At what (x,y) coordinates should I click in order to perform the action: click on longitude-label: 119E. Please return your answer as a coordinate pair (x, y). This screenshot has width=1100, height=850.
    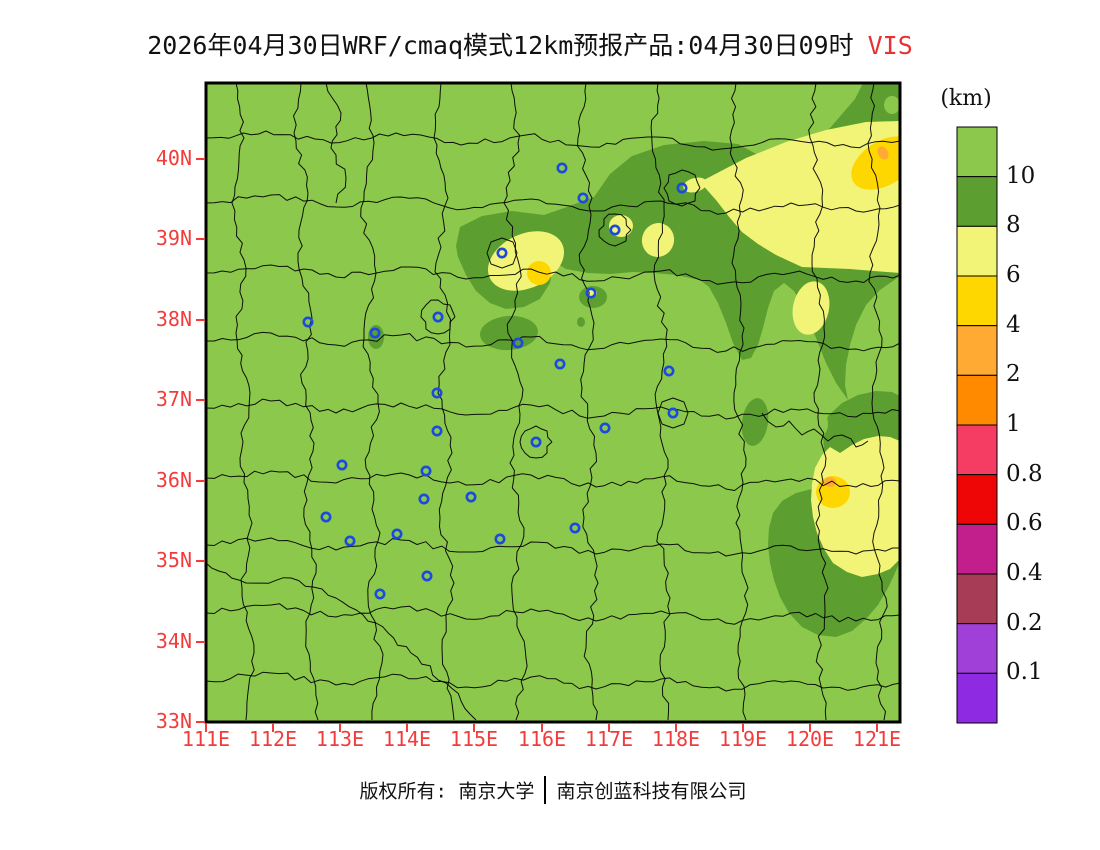
    Looking at the image, I should click on (743, 739).